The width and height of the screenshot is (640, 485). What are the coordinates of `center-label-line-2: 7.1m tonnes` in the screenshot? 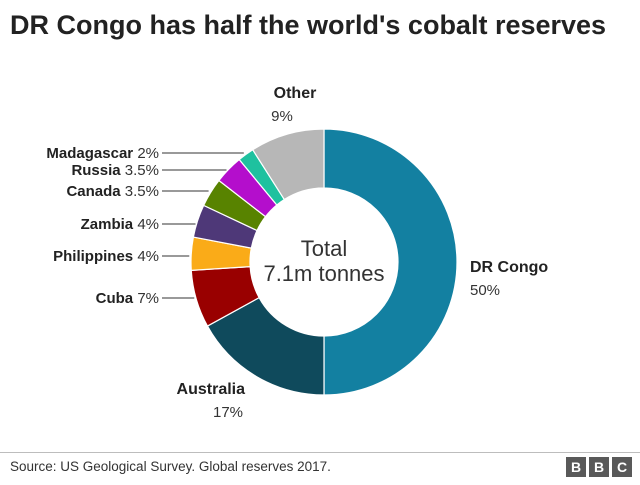 It's located at (323, 273).